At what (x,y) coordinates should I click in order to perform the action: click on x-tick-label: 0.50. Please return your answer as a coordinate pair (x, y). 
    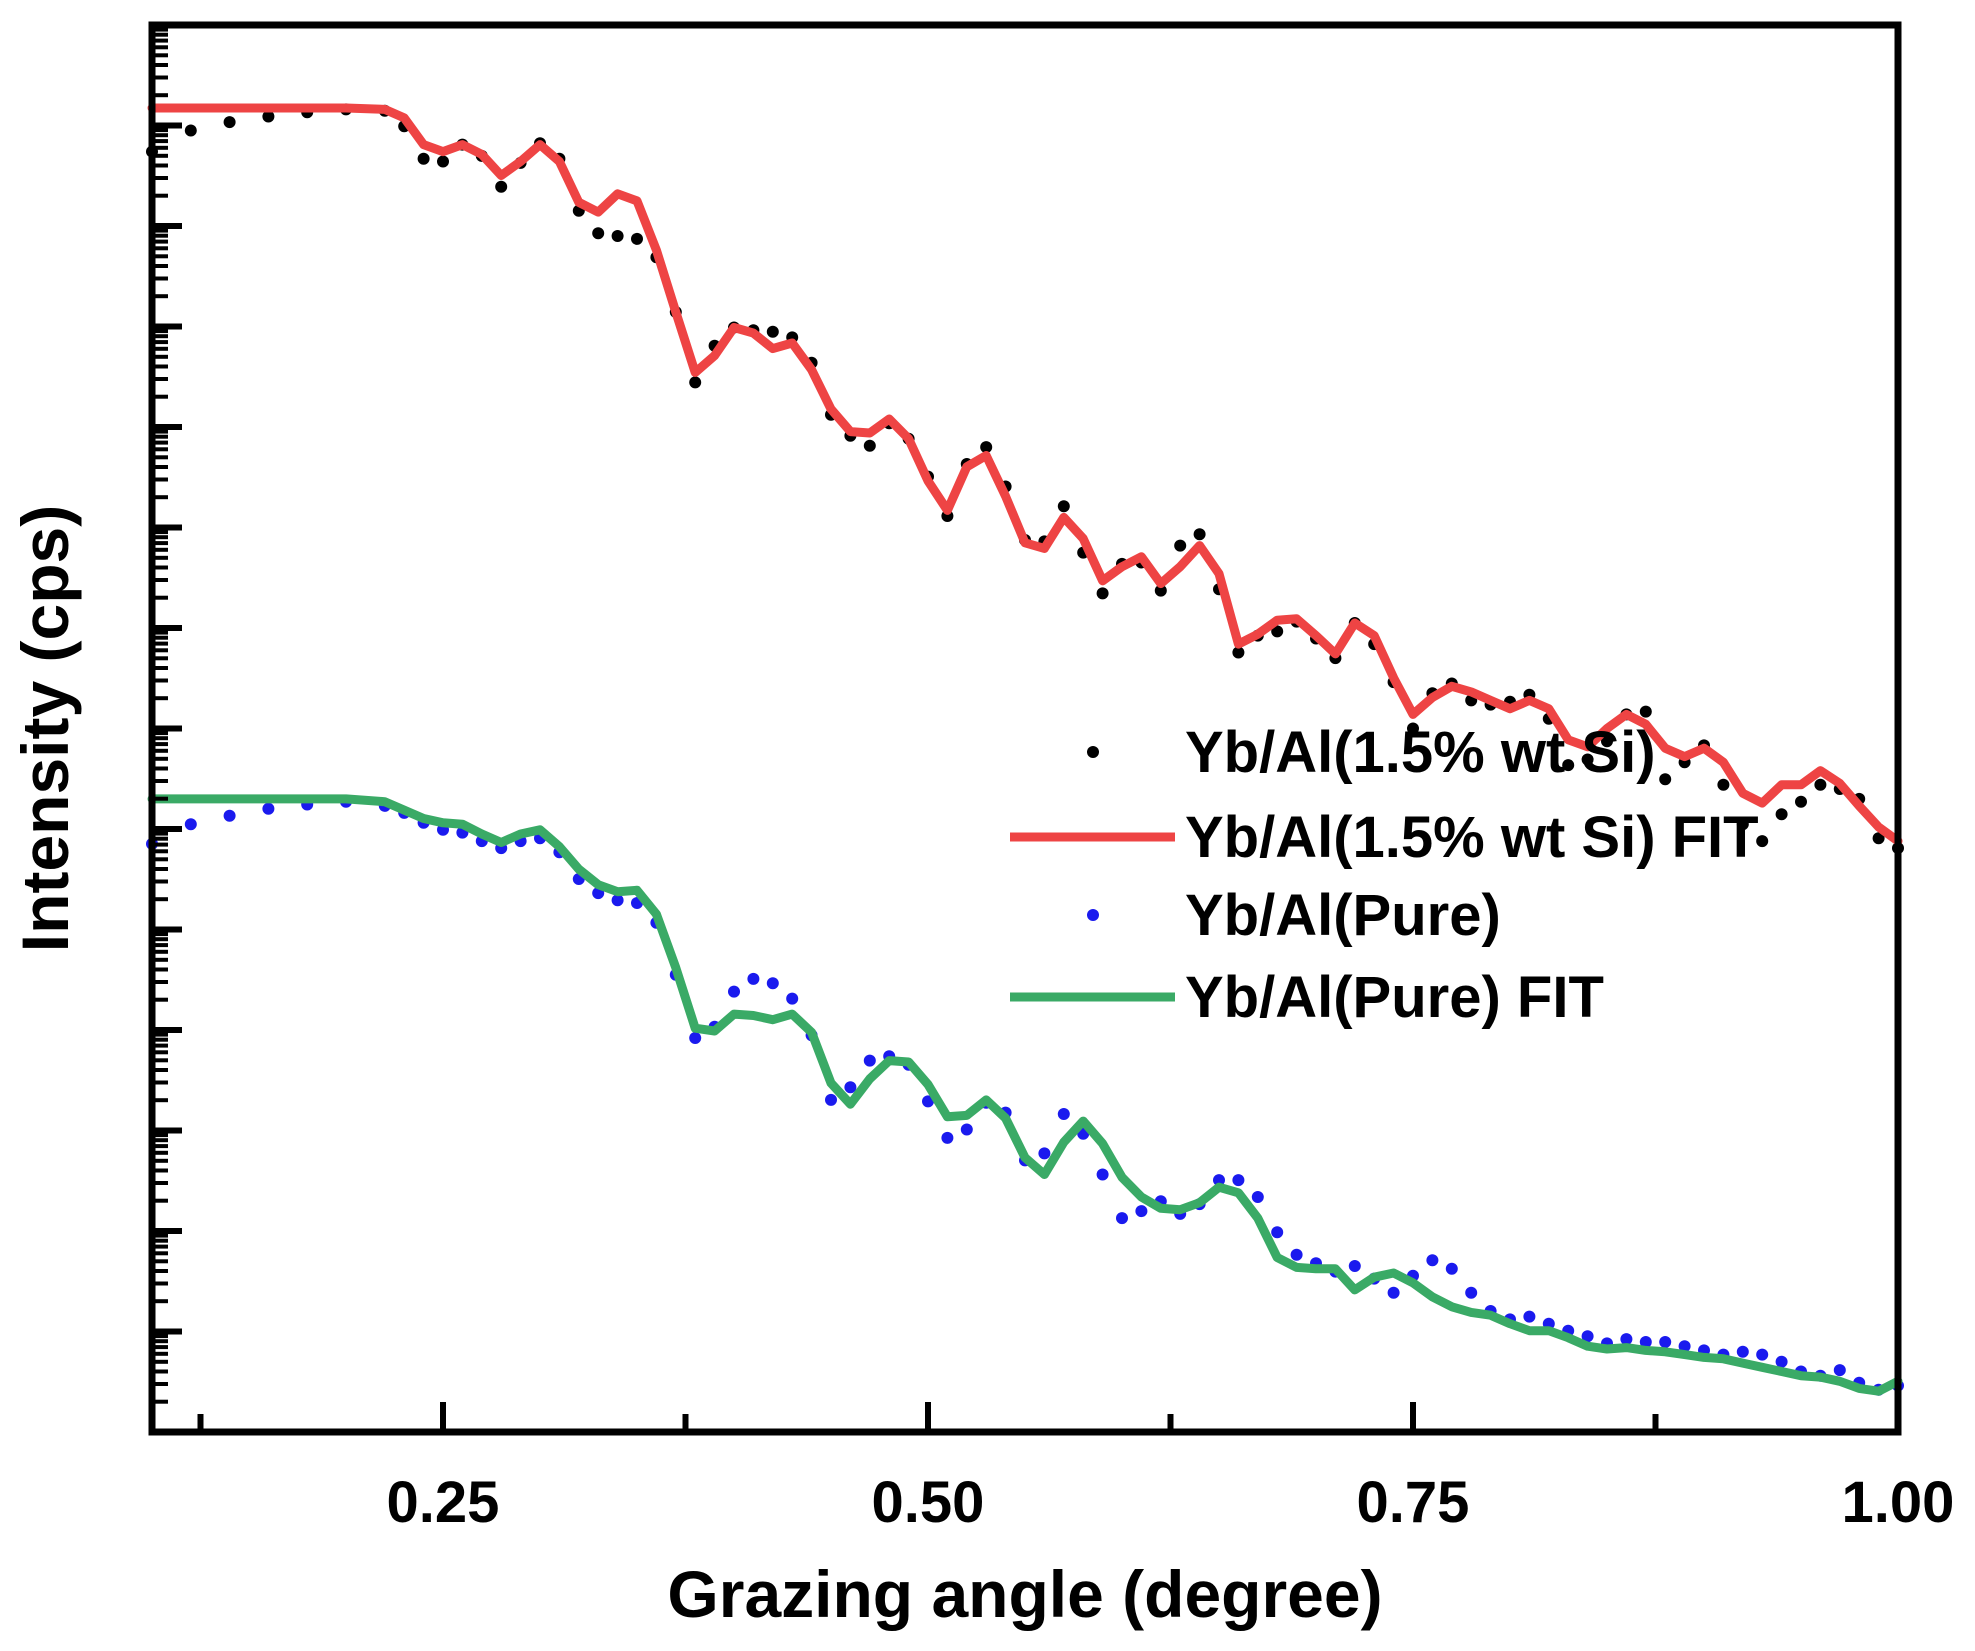
    Looking at the image, I should click on (928, 1502).